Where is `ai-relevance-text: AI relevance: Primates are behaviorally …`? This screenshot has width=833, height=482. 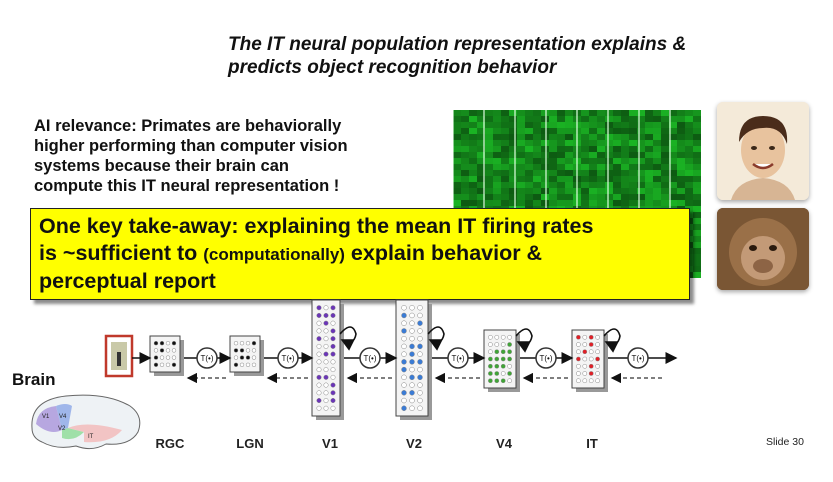 ai-relevance-text: AI relevance: Primates are behaviorally … is located at coordinates (234, 156).